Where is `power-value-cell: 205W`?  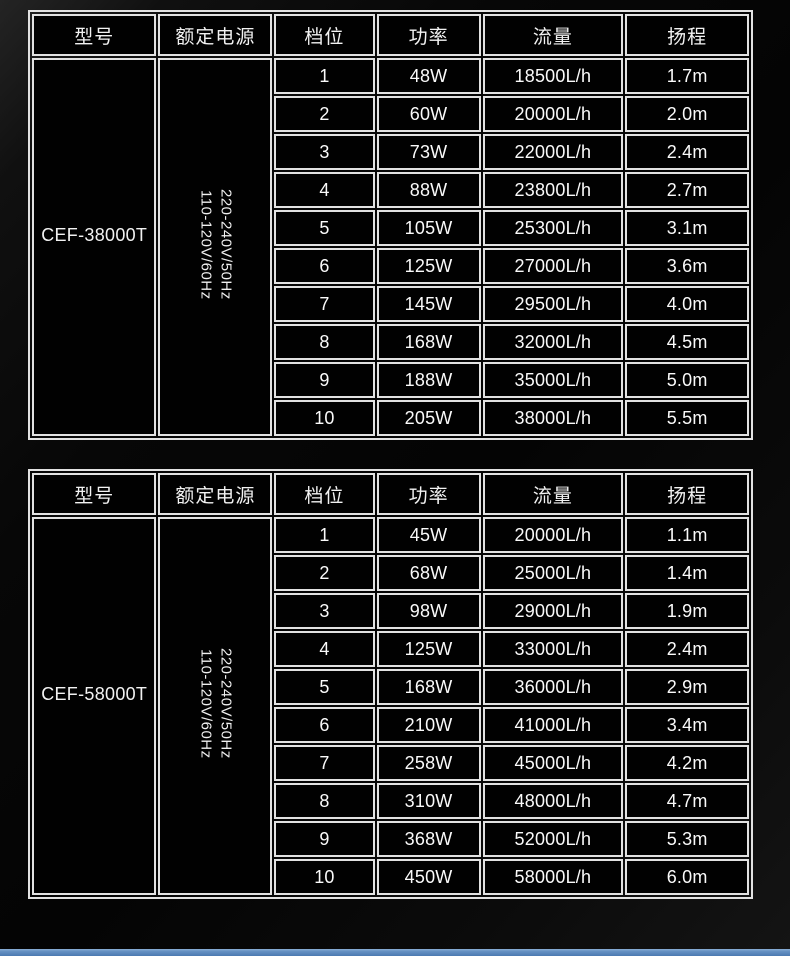 power-value-cell: 205W is located at coordinates (428, 418).